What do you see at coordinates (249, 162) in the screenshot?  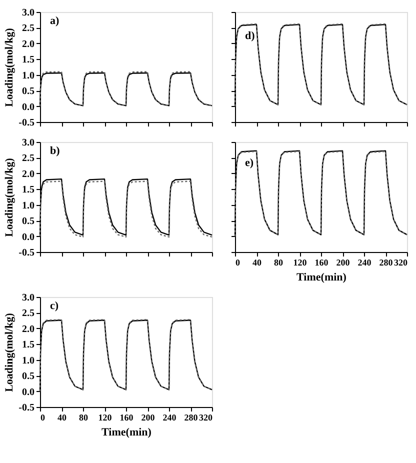 I see `annotation: e)` at bounding box center [249, 162].